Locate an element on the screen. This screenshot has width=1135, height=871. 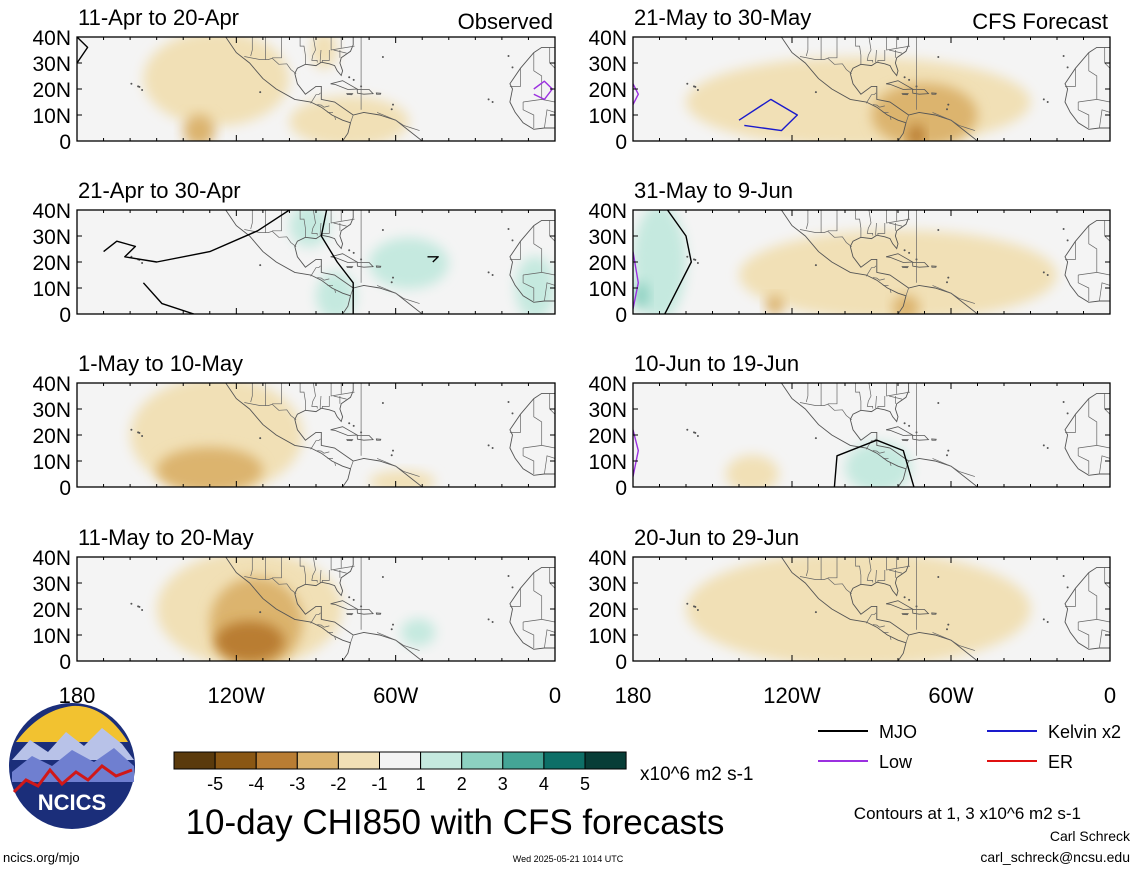
colorbar-tick: -3 is located at coordinates (297, 784).